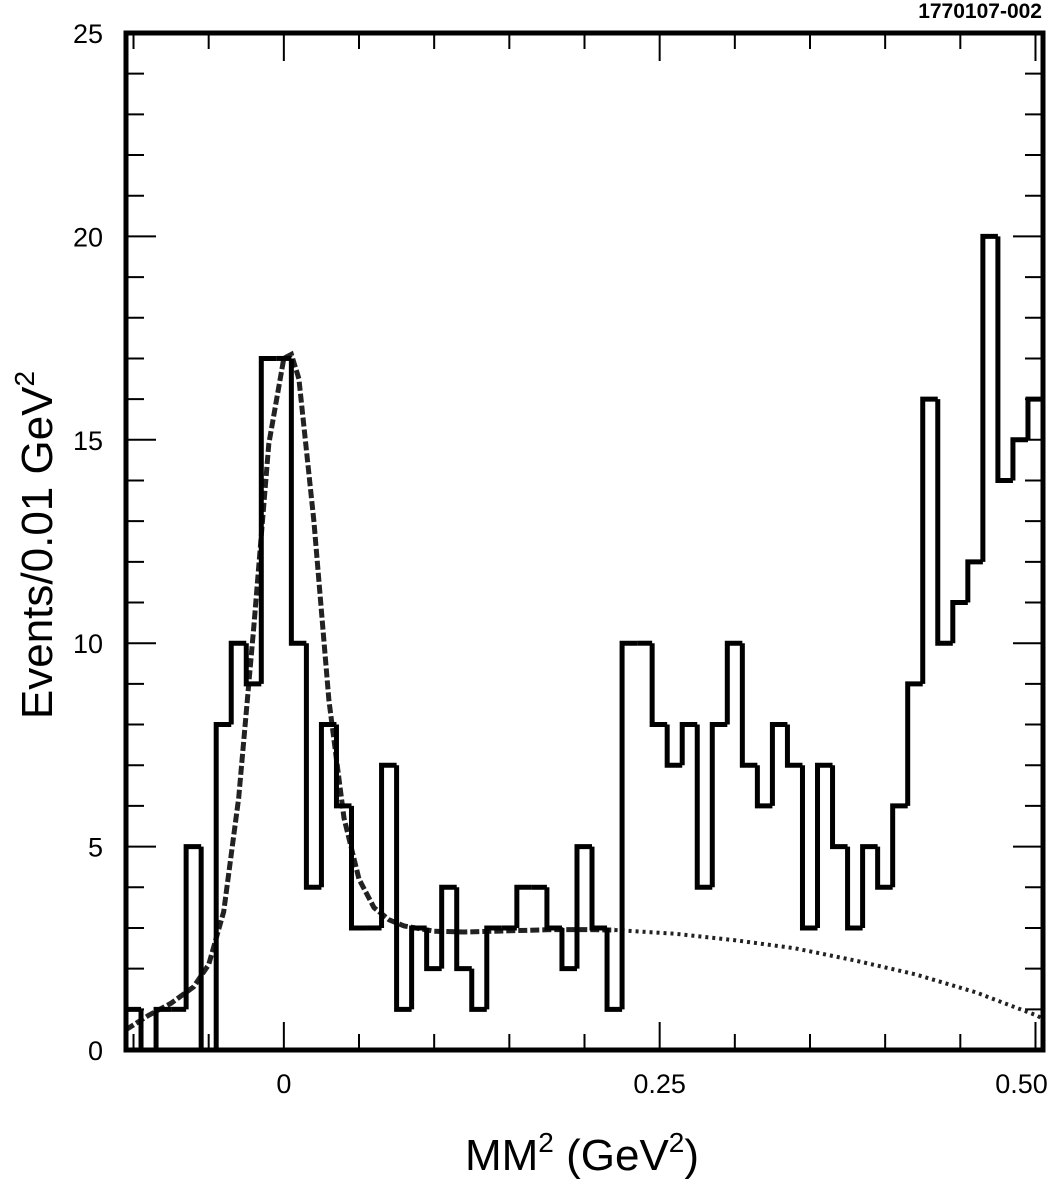  What do you see at coordinates (35, 545) in the screenshot?
I see `y-axis-title: Events/0.01 GeV2` at bounding box center [35, 545].